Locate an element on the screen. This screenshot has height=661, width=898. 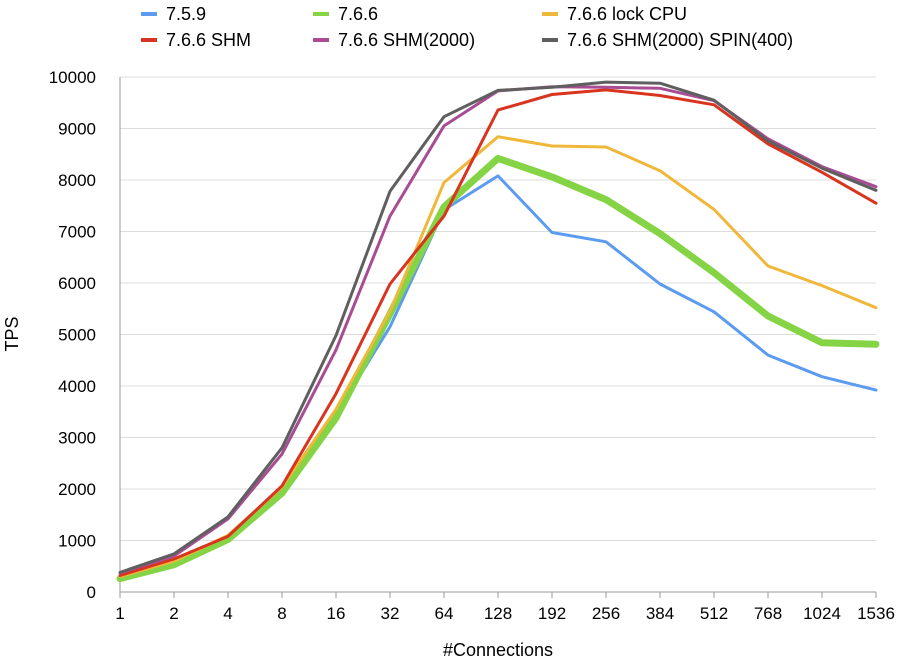
x-tick-label: 1 is located at coordinates (119, 613).